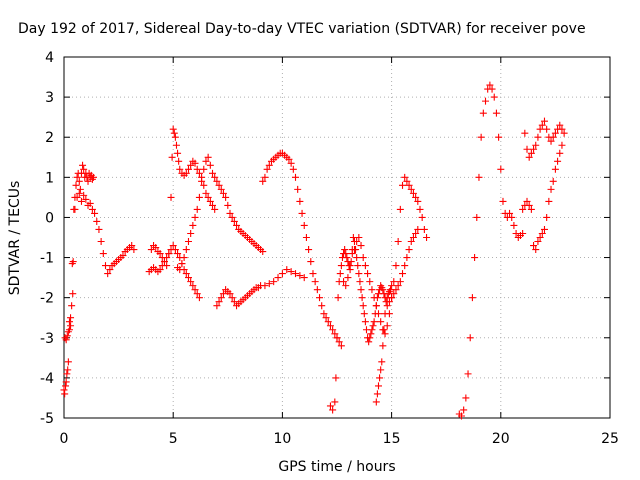 The width and height of the screenshot is (640, 480). Describe the element at coordinates (49, 58) in the screenshot. I see `y-tick-label: 4` at that location.